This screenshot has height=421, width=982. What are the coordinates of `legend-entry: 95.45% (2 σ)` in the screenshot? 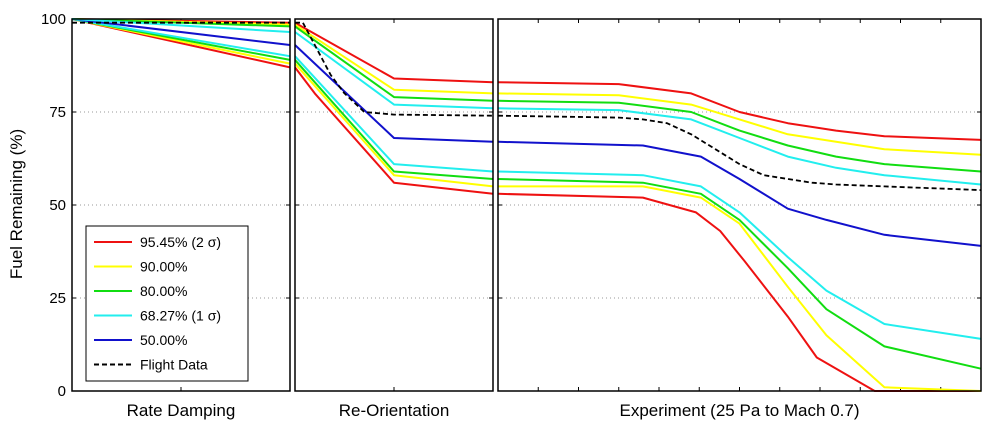 It's located at (180, 242).